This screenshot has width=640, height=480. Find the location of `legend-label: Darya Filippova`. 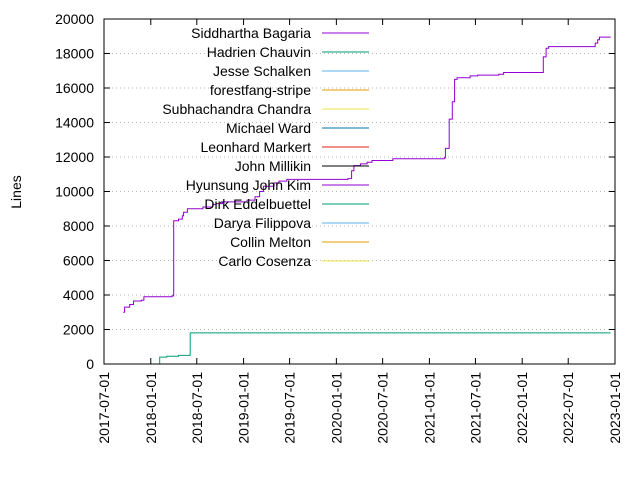

legend-label: Darya Filippova is located at coordinates (262, 223).